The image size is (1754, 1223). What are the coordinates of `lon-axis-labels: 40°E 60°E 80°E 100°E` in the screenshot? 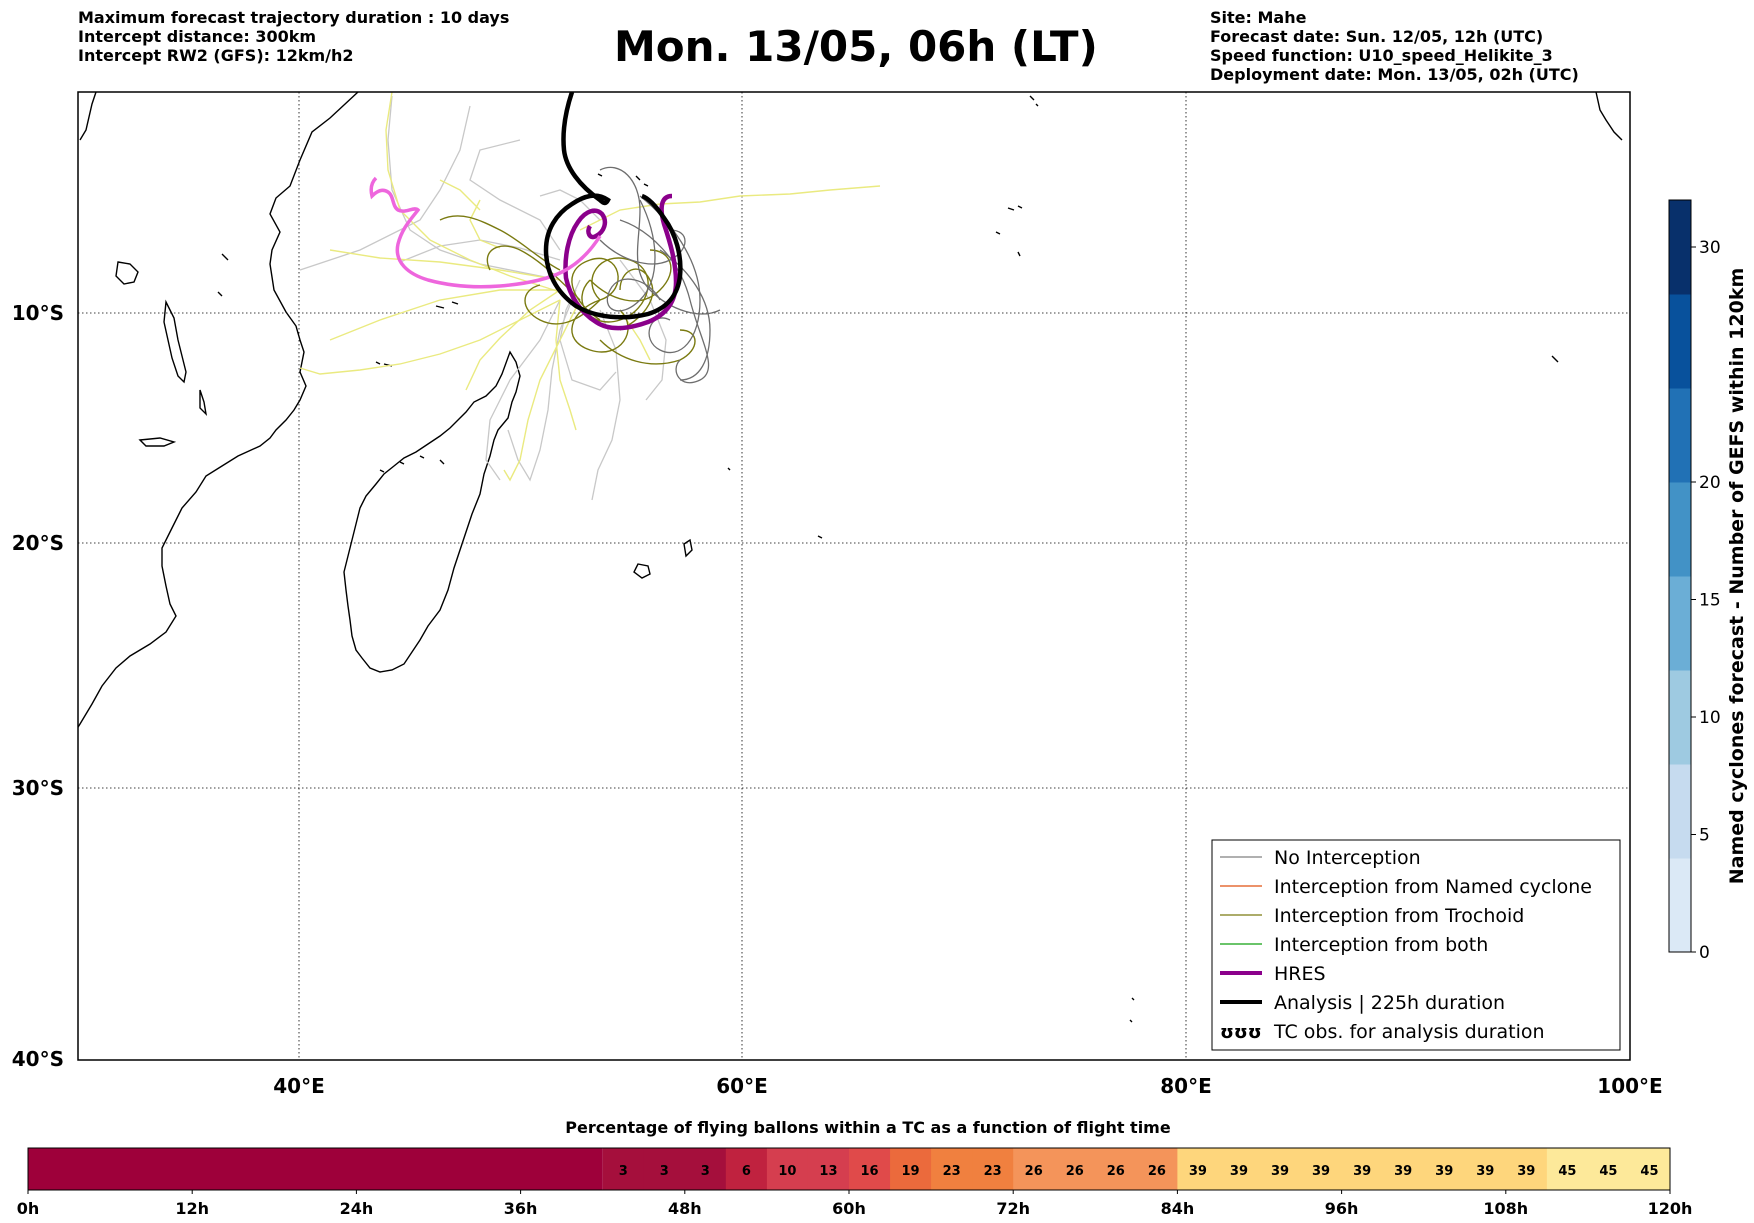 It's located at (967, 1086).